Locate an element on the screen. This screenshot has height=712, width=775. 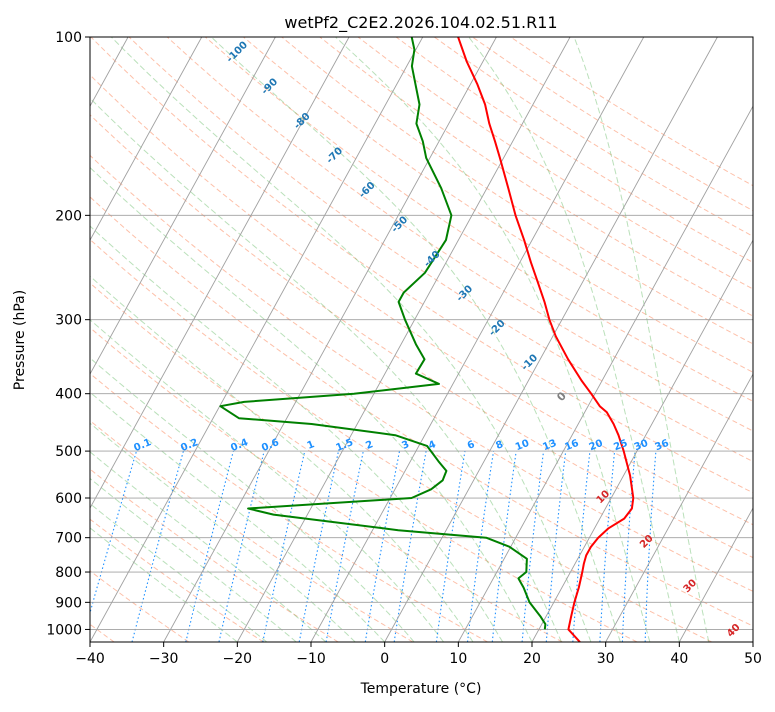
y-tick-label: 100 is located at coordinates (68, 38).